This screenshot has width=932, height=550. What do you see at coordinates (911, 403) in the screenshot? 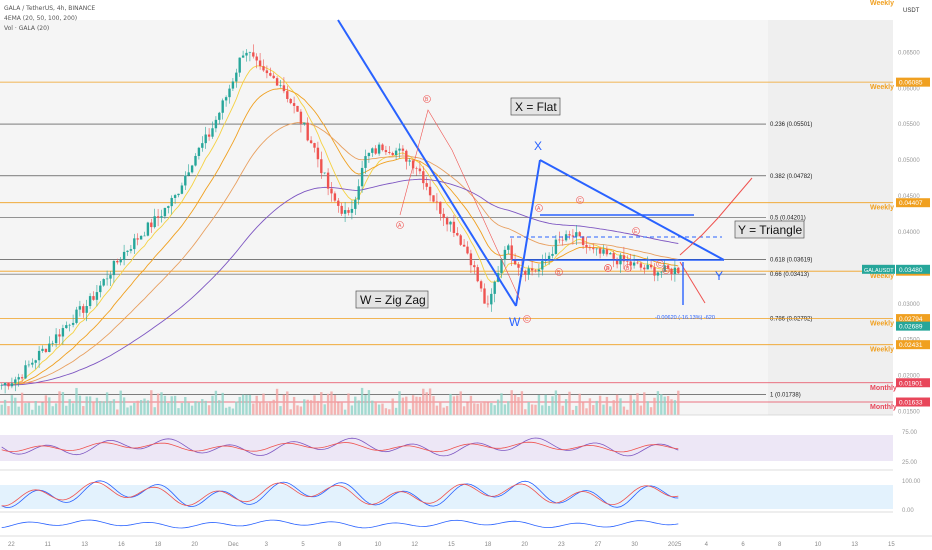
I see `sr-badge-text-6: 0.01633` at bounding box center [911, 403].